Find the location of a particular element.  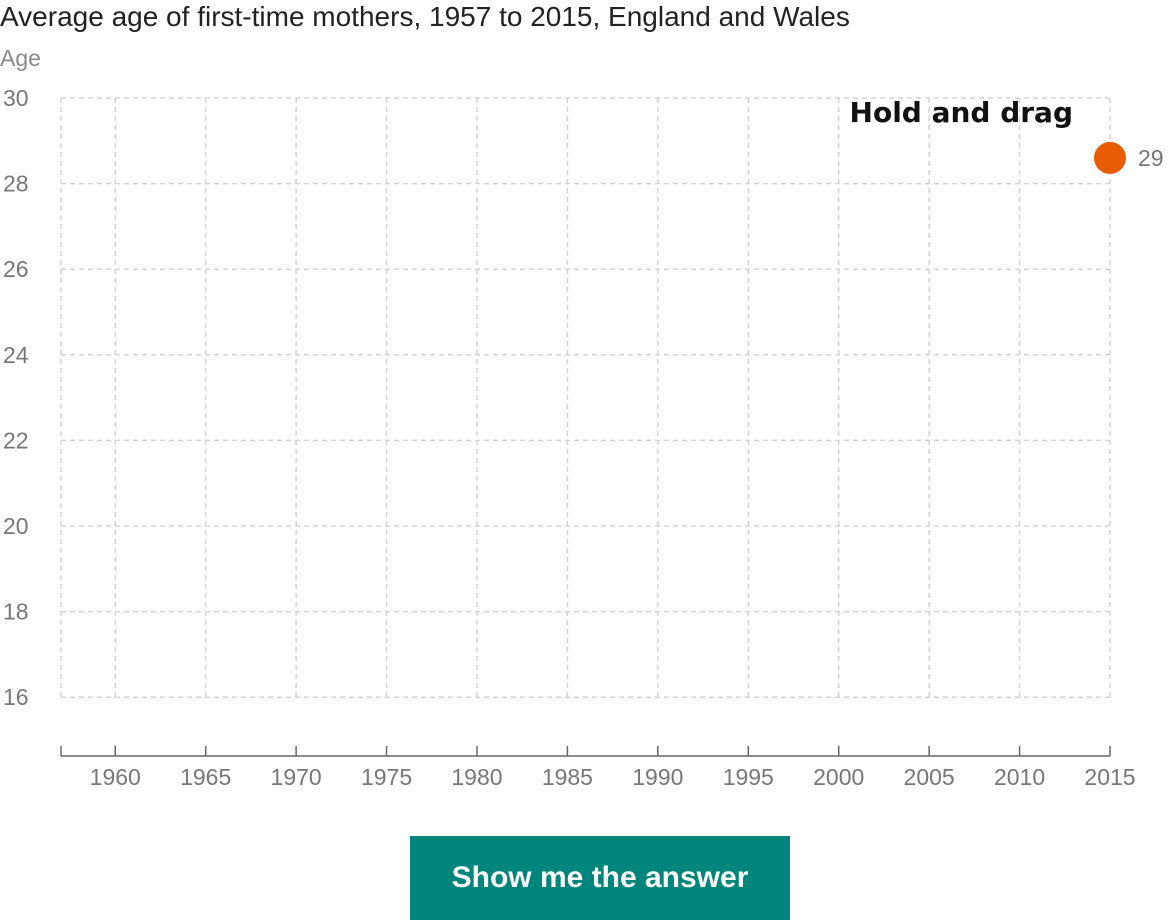

x-tick-label-1990: 1990 is located at coordinates (657, 777).